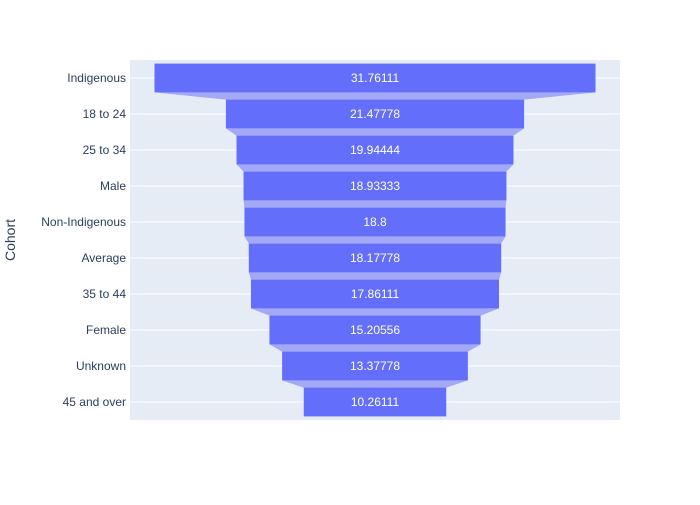 Image resolution: width=700 pixels, height=505 pixels. I want to click on y-axis-title: Cohort, so click(10, 240).